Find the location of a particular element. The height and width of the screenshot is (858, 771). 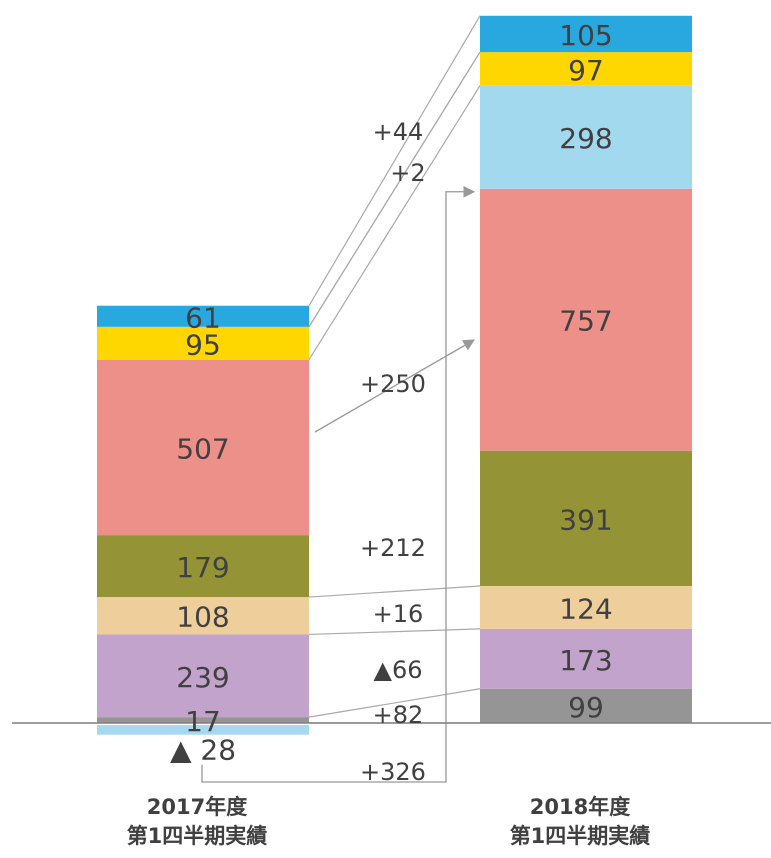

segment-label-s4-1: 391 is located at coordinates (585, 519).